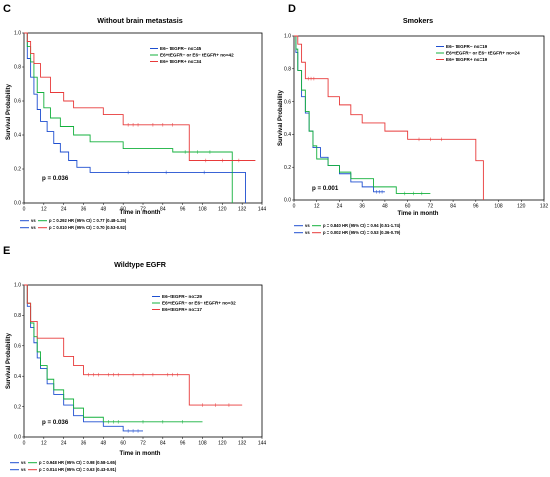  Describe the element at coordinates (418, 20) in the screenshot. I see `chart-title: Smokers` at that location.